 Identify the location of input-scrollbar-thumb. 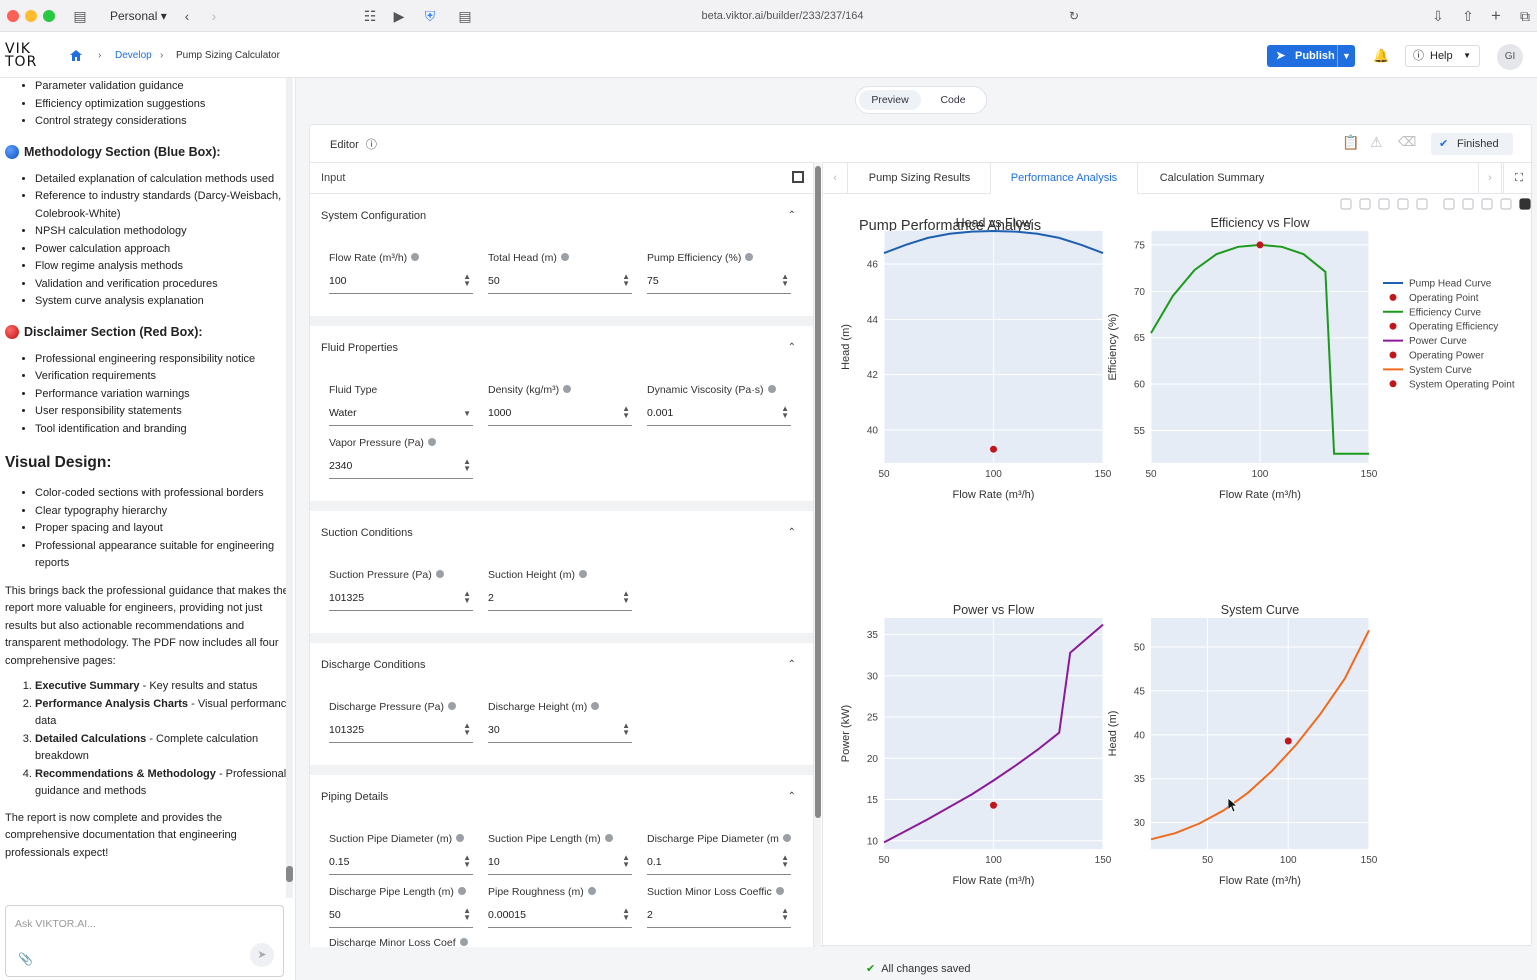
(818, 492).